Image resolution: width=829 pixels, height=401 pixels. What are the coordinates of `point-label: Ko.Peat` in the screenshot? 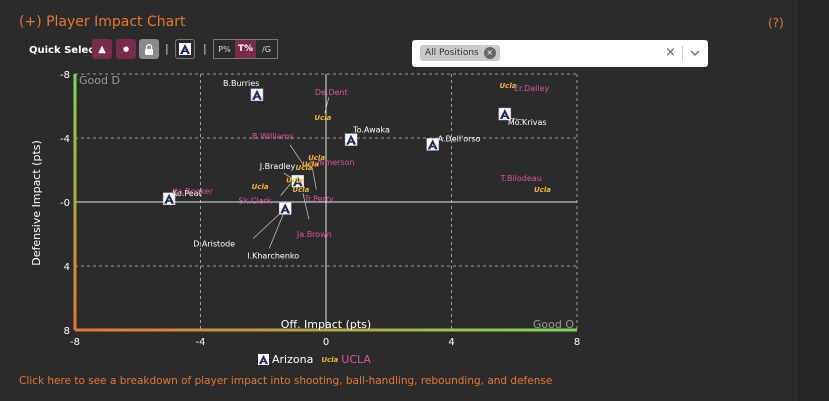 It's located at (187, 193).